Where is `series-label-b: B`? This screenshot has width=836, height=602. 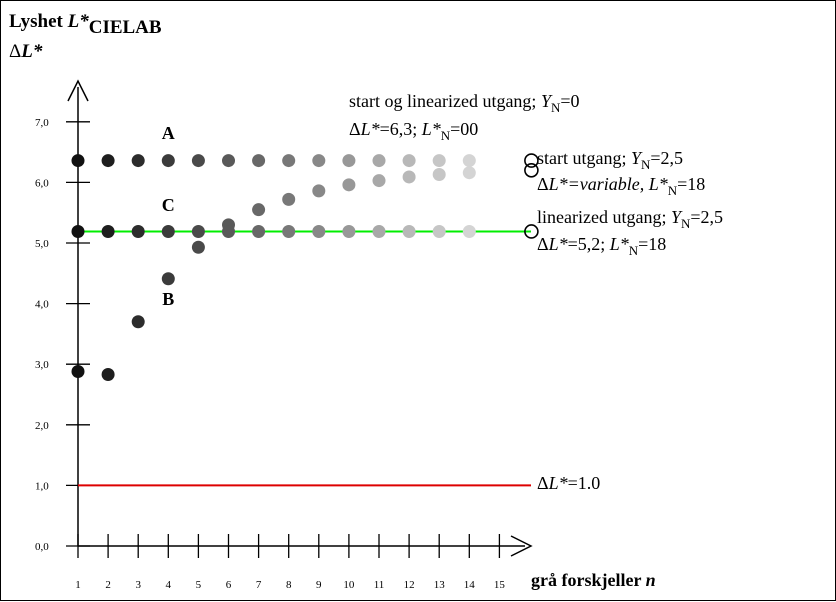
series-label-b: B is located at coordinates (168, 299).